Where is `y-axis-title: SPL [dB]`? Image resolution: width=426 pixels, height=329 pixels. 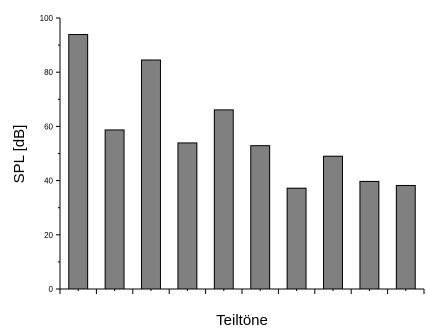
y-axis-title: SPL [dB] is located at coordinates (19, 154).